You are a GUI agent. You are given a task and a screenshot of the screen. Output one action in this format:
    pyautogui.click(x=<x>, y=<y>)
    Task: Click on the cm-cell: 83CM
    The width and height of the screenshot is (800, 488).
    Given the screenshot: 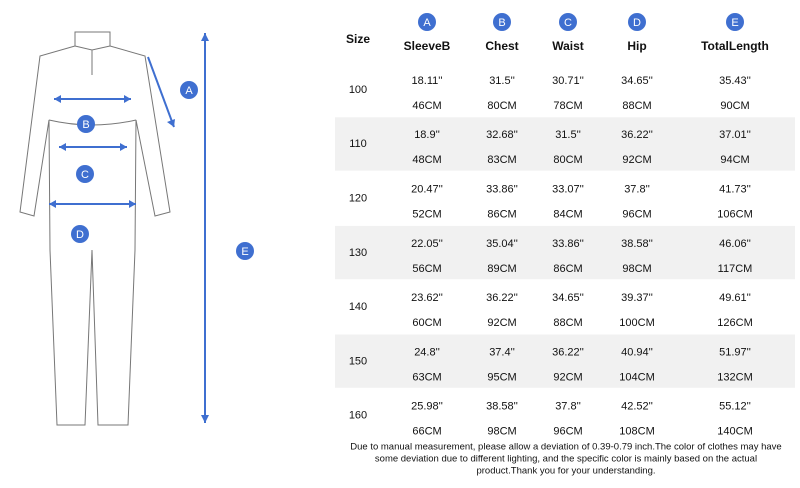 What is the action you would take?
    pyautogui.click(x=501, y=160)
    